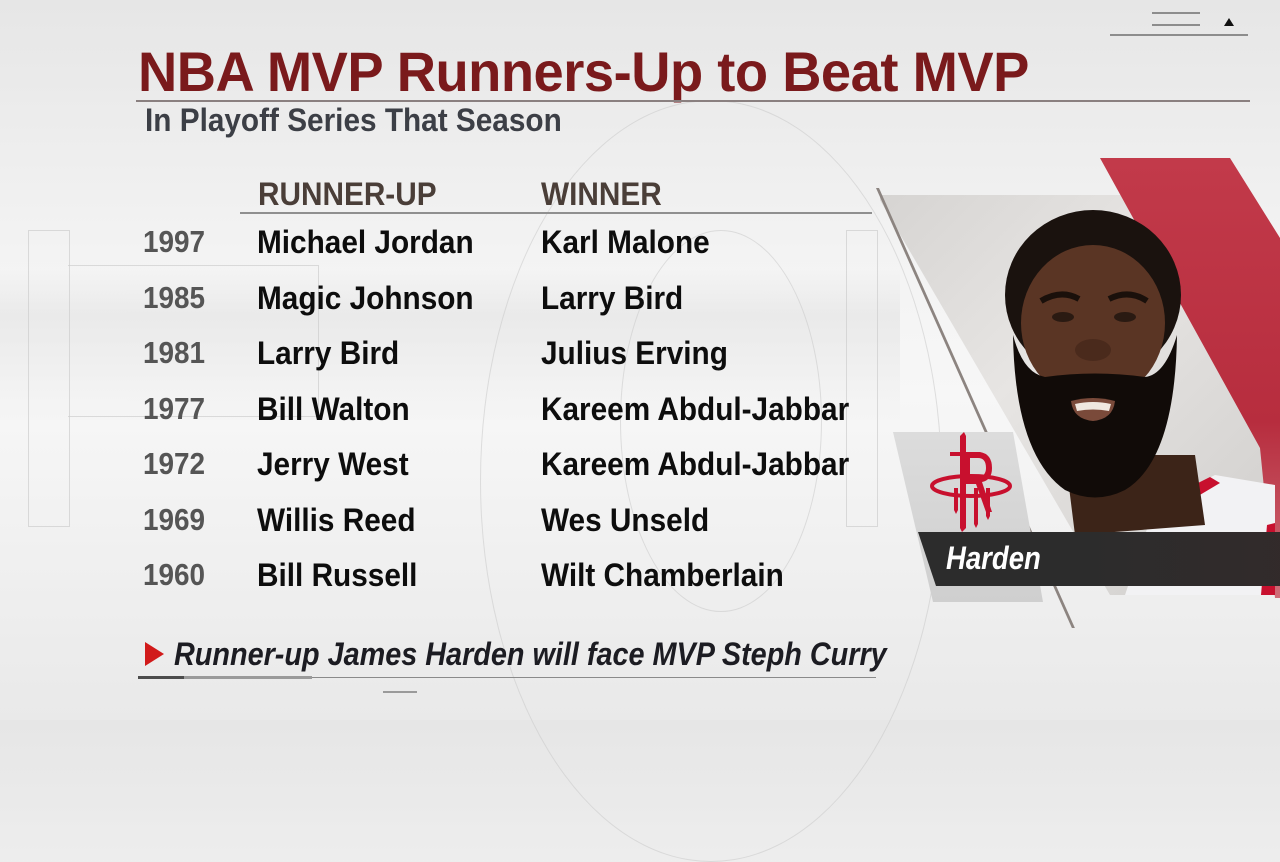 This screenshot has width=1280, height=862. What do you see at coordinates (1180, 559) in the screenshot?
I see `player-name-bar-fade` at bounding box center [1180, 559].